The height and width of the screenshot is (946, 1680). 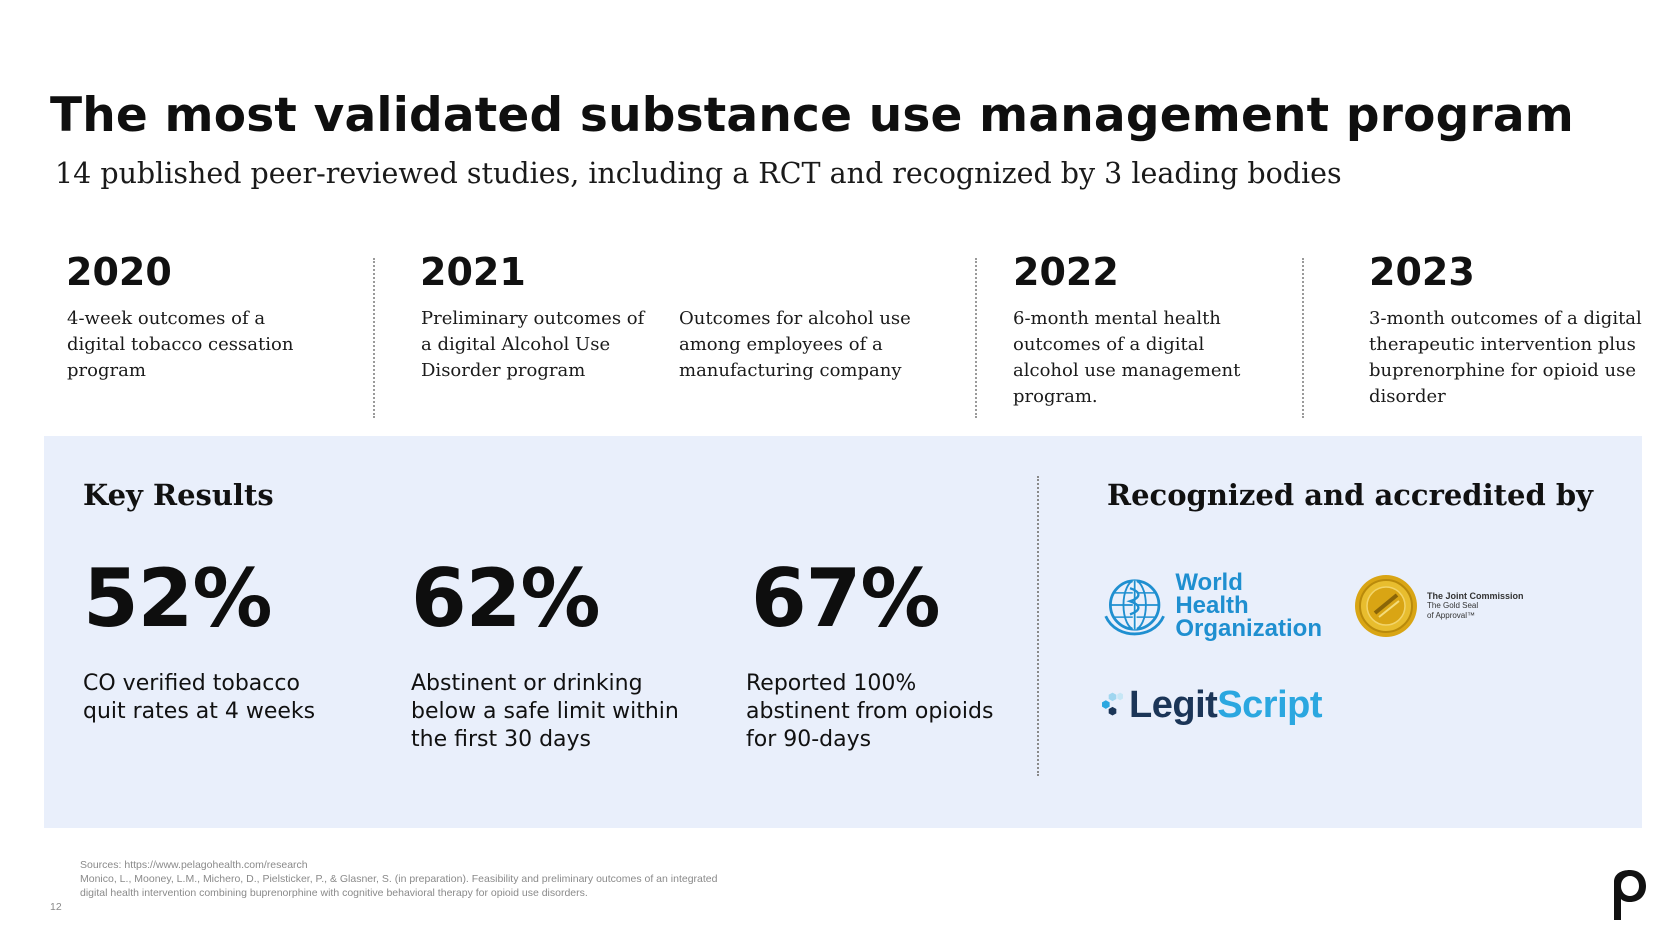 What do you see at coordinates (1066, 272) in the screenshot?
I see `timeline-year-2022: 2022` at bounding box center [1066, 272].